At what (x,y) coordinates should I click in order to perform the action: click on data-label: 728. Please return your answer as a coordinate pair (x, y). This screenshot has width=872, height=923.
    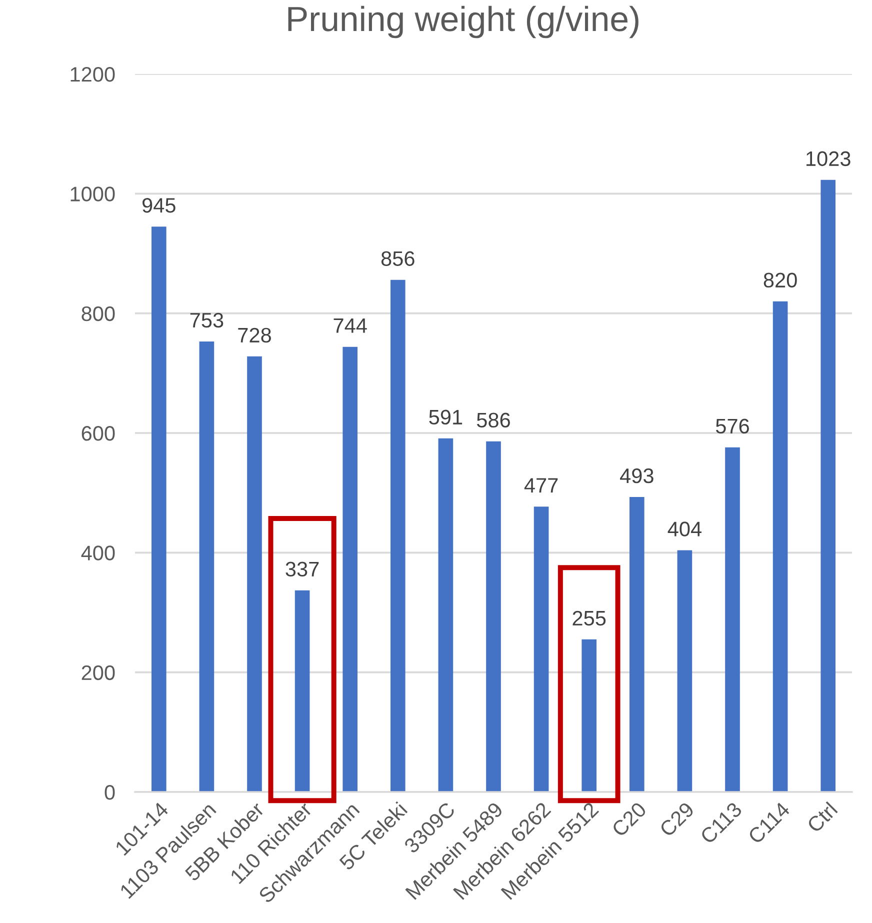
    Looking at the image, I should click on (254, 335).